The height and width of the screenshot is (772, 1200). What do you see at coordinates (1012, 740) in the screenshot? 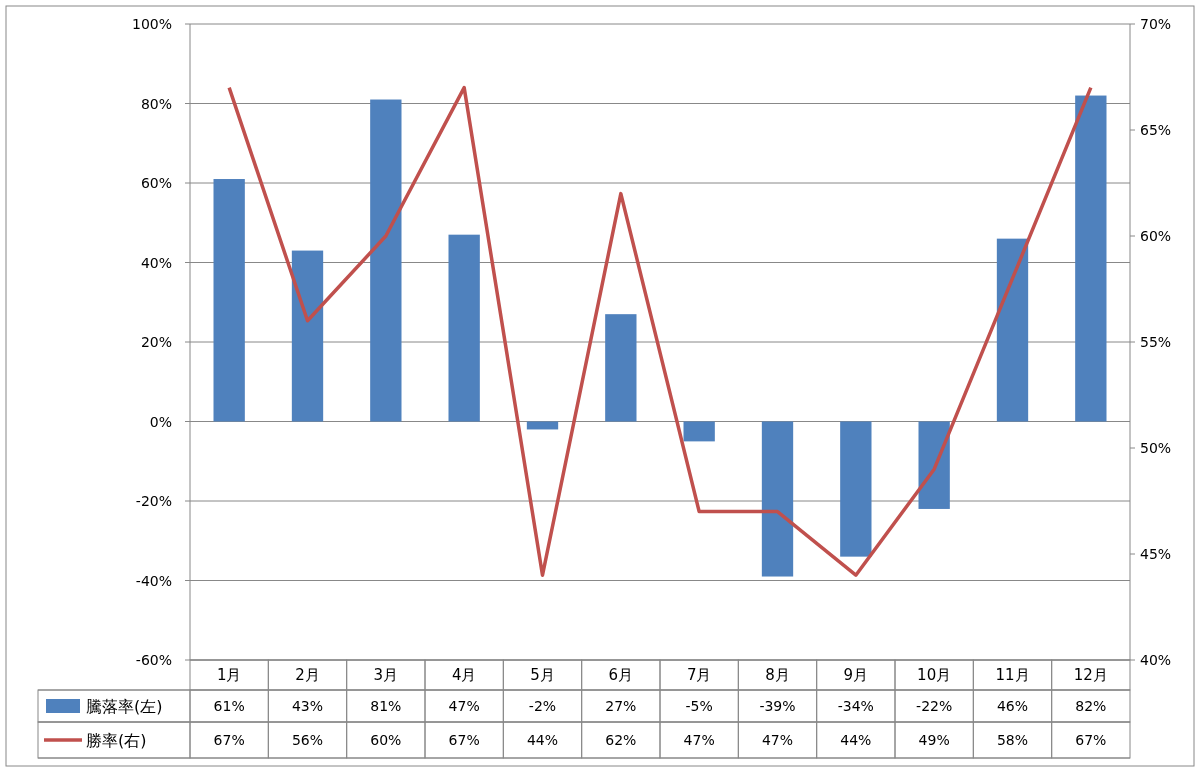
I see `data-label: 58%` at bounding box center [1012, 740].